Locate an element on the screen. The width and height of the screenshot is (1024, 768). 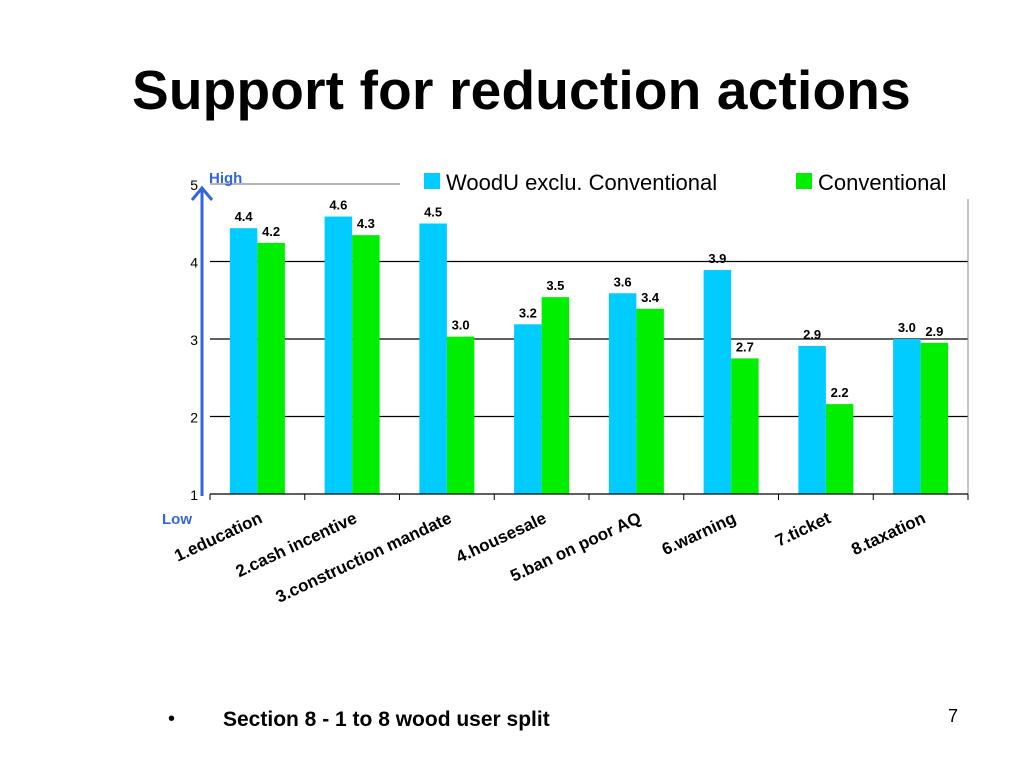
data-label: 4.4 is located at coordinates (244, 216).